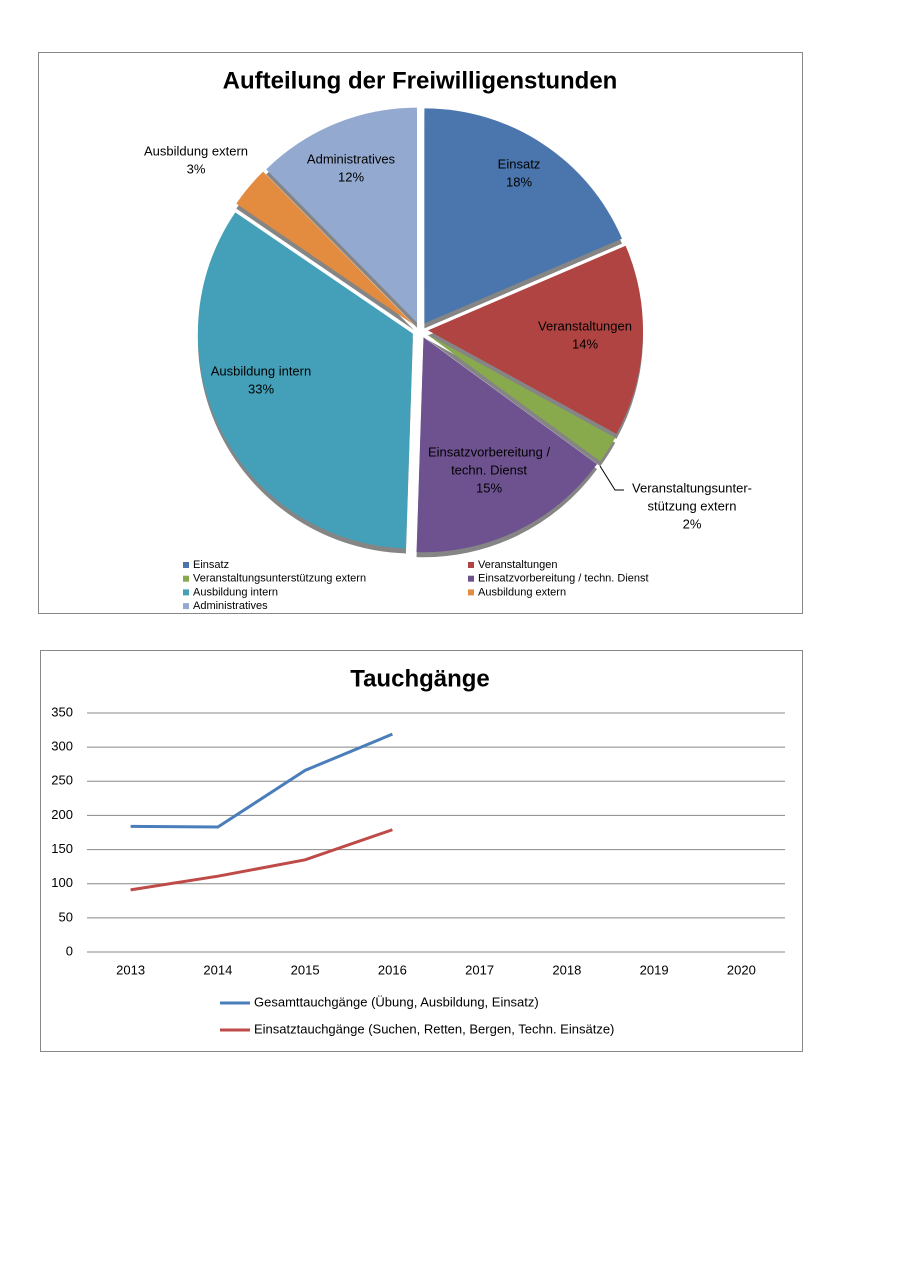 Image resolution: width=900 pixels, height=1278 pixels. What do you see at coordinates (62, 814) in the screenshot?
I see `y-tick-label: 200` at bounding box center [62, 814].